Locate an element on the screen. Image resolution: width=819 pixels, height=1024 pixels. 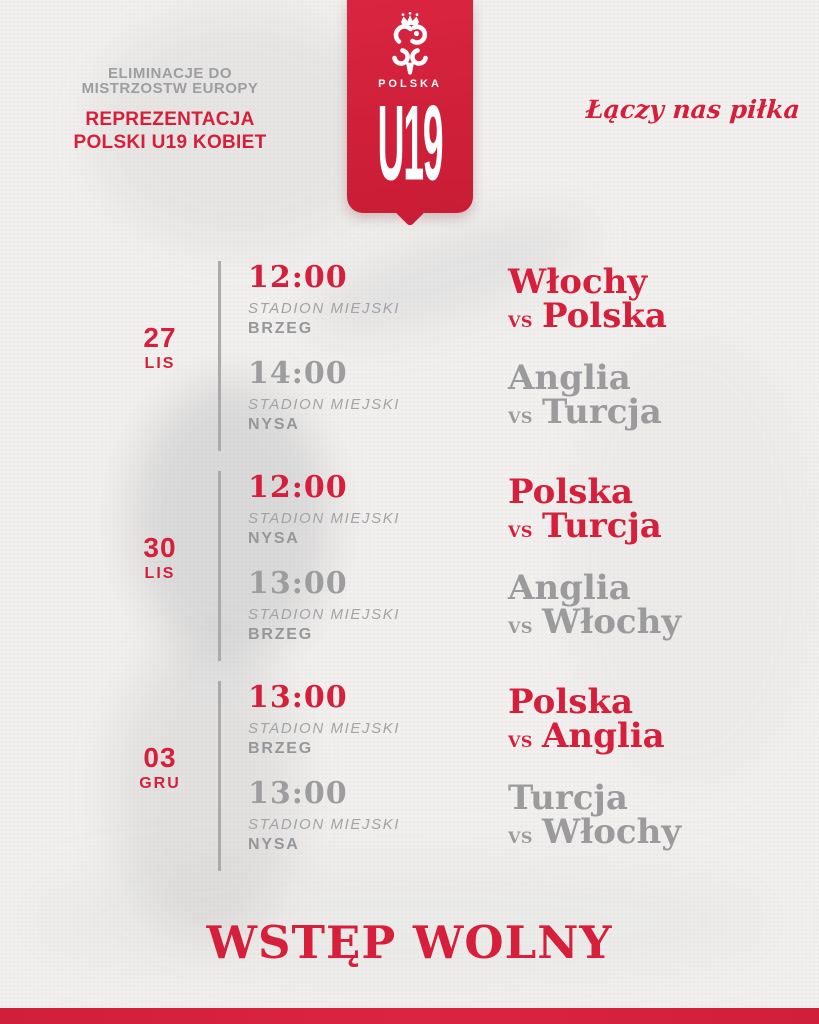
federation-label: POLSKA is located at coordinates (410, 84).